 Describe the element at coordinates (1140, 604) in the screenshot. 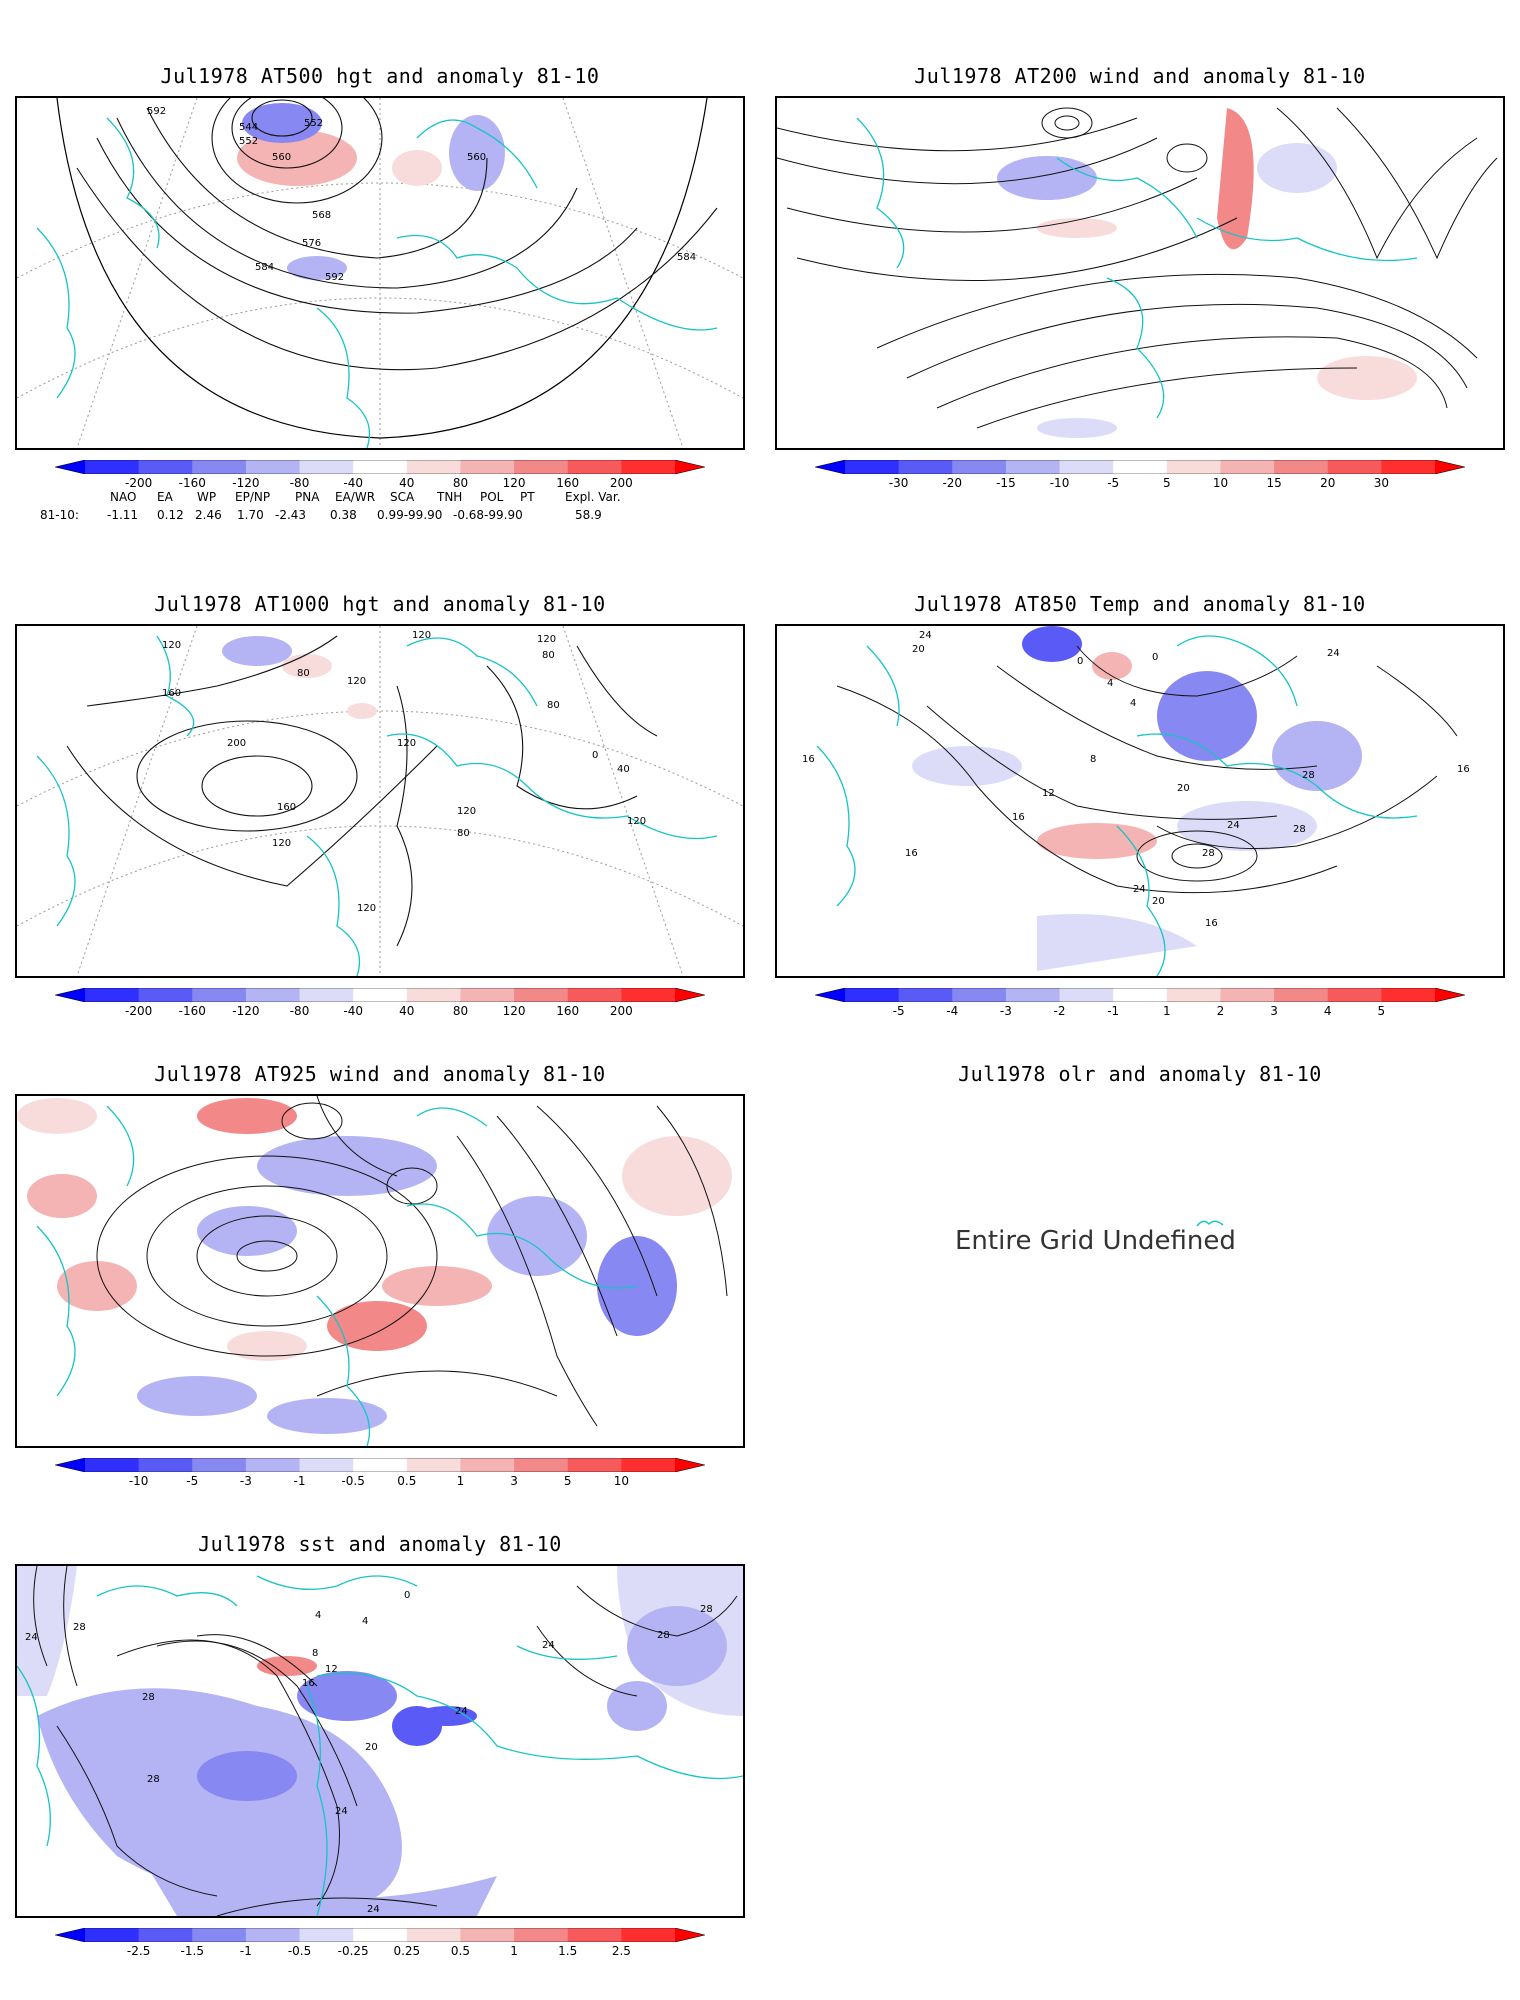

I see `panel-title: Jul1978 AT850 Temp and anomaly 81-10` at that location.